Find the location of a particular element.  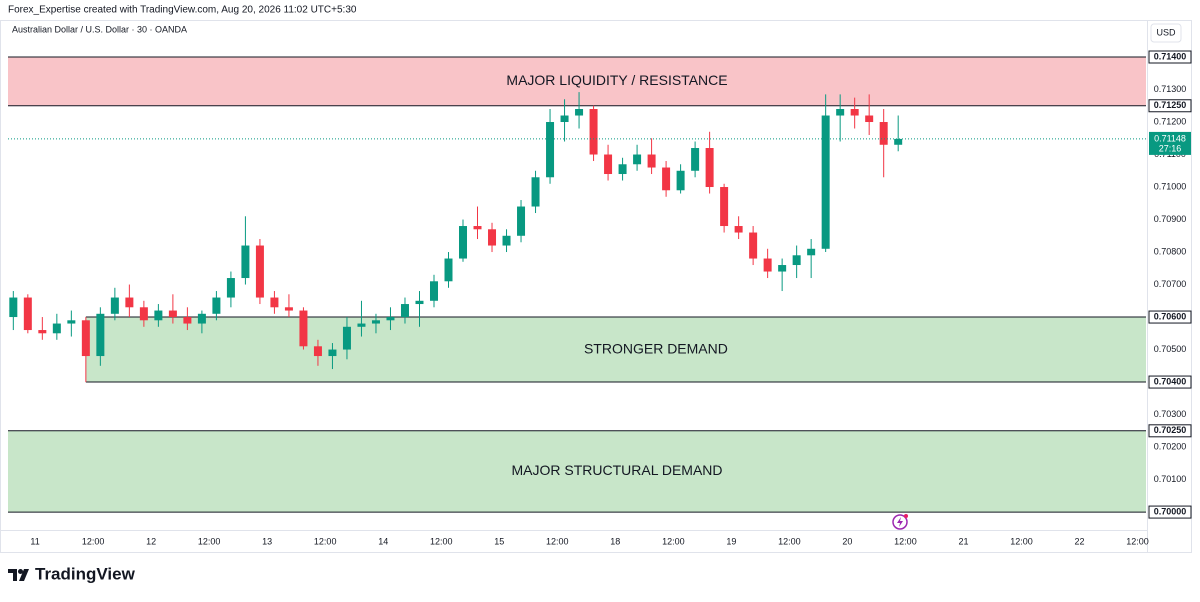

zone-label: MAJOR STRUCTURAL DEMAND is located at coordinates (616, 470).